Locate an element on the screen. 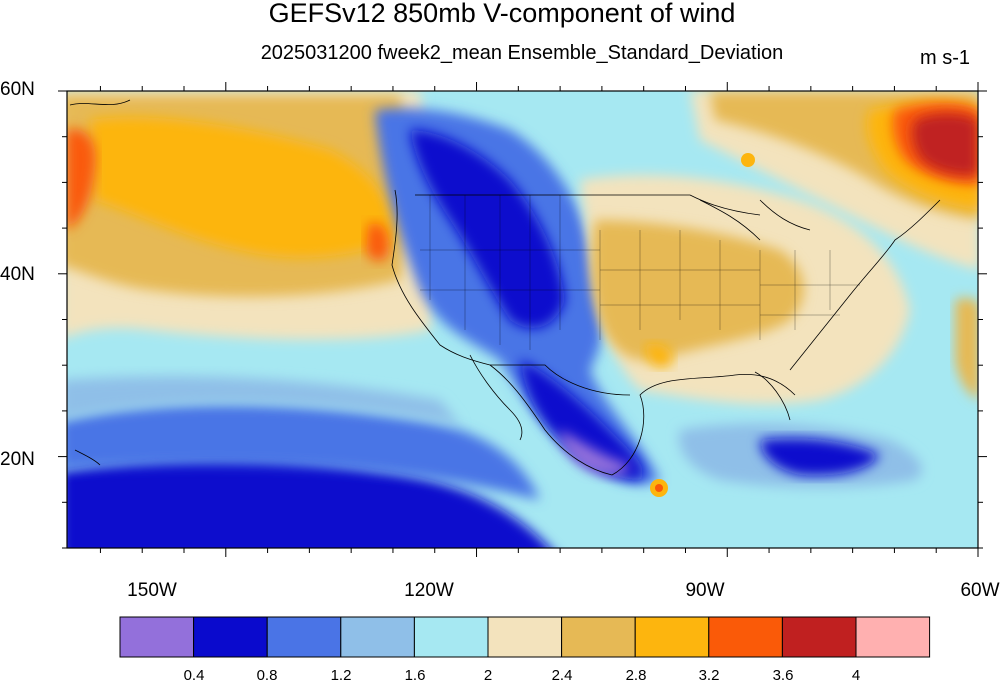 This screenshot has width=1004, height=684. lat-label-40n: 40N is located at coordinates (17, 274).